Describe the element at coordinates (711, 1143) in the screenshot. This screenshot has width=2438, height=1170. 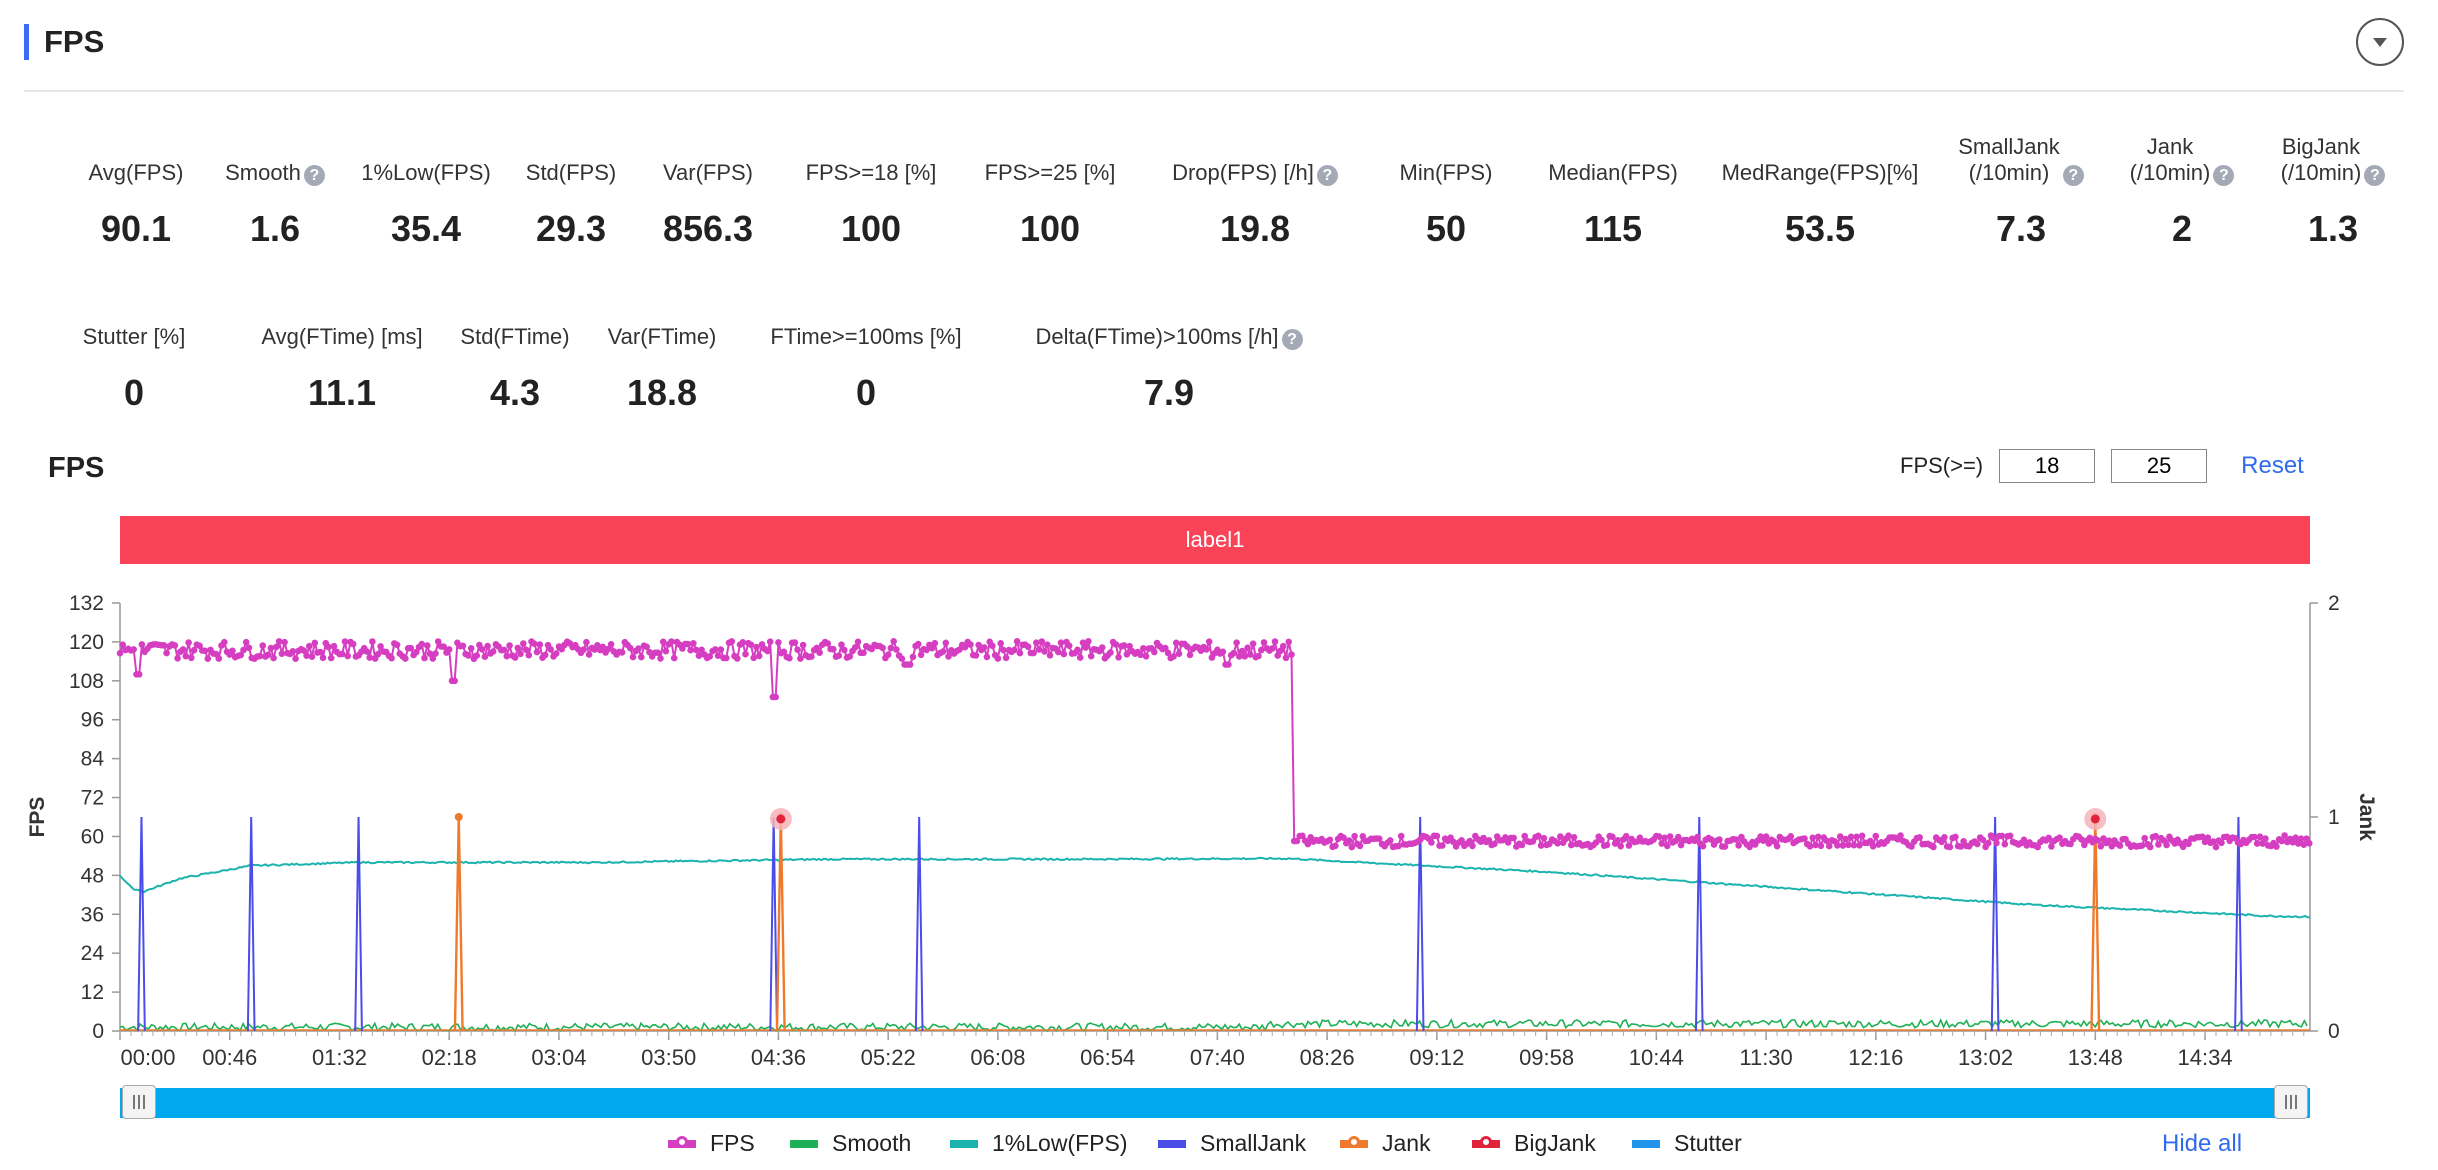
I see `legend-item-fps: FPS` at that location.